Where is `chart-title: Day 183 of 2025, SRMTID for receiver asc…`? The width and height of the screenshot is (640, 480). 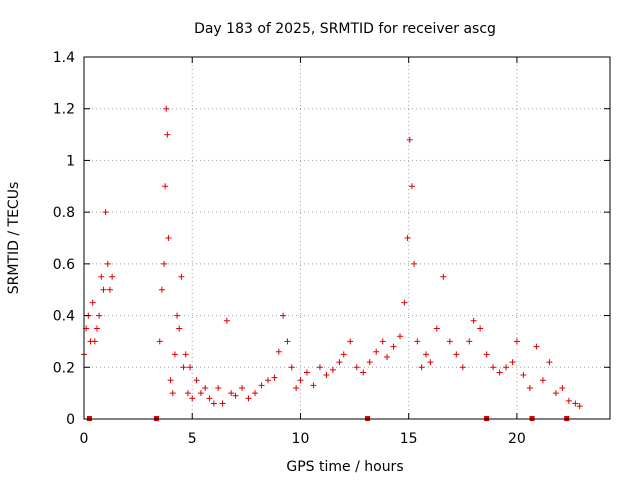 chart-title: Day 183 of 2025, SRMTID for receiver asc… is located at coordinates (345, 29).